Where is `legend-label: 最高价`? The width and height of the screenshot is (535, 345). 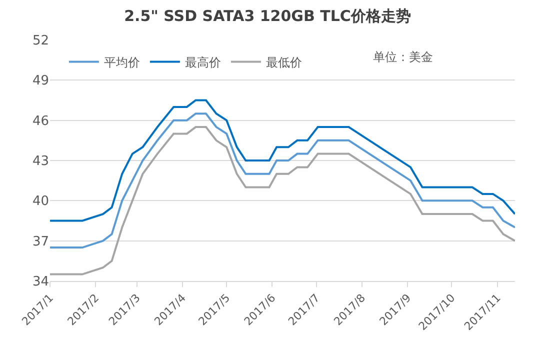
legend-label: 最高价 is located at coordinates (202, 62).